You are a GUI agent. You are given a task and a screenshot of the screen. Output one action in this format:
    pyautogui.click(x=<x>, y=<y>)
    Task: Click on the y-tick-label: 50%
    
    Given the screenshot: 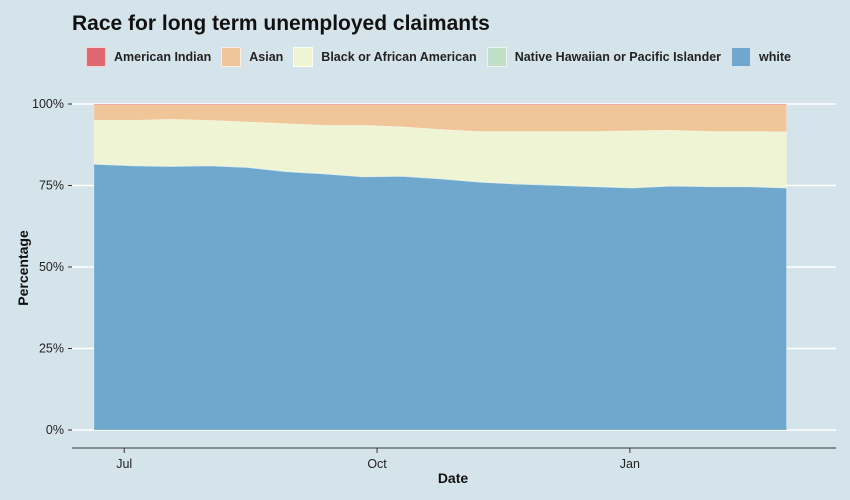 What is the action you would take?
    pyautogui.click(x=51, y=267)
    